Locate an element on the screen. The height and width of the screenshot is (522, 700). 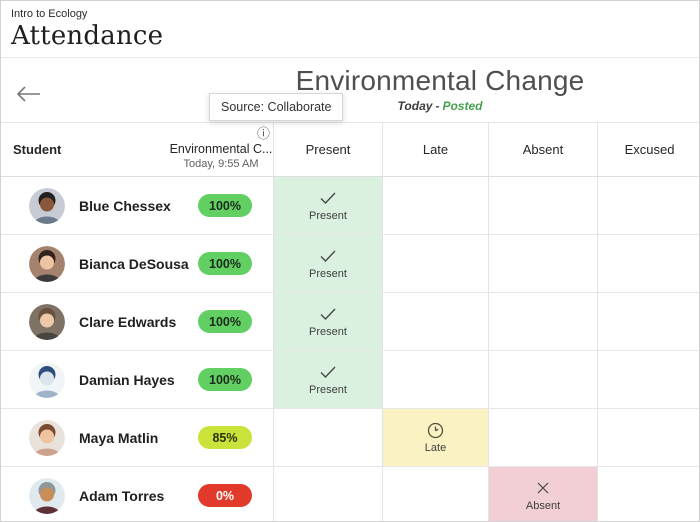
column-header-present: Present is located at coordinates (327, 149).